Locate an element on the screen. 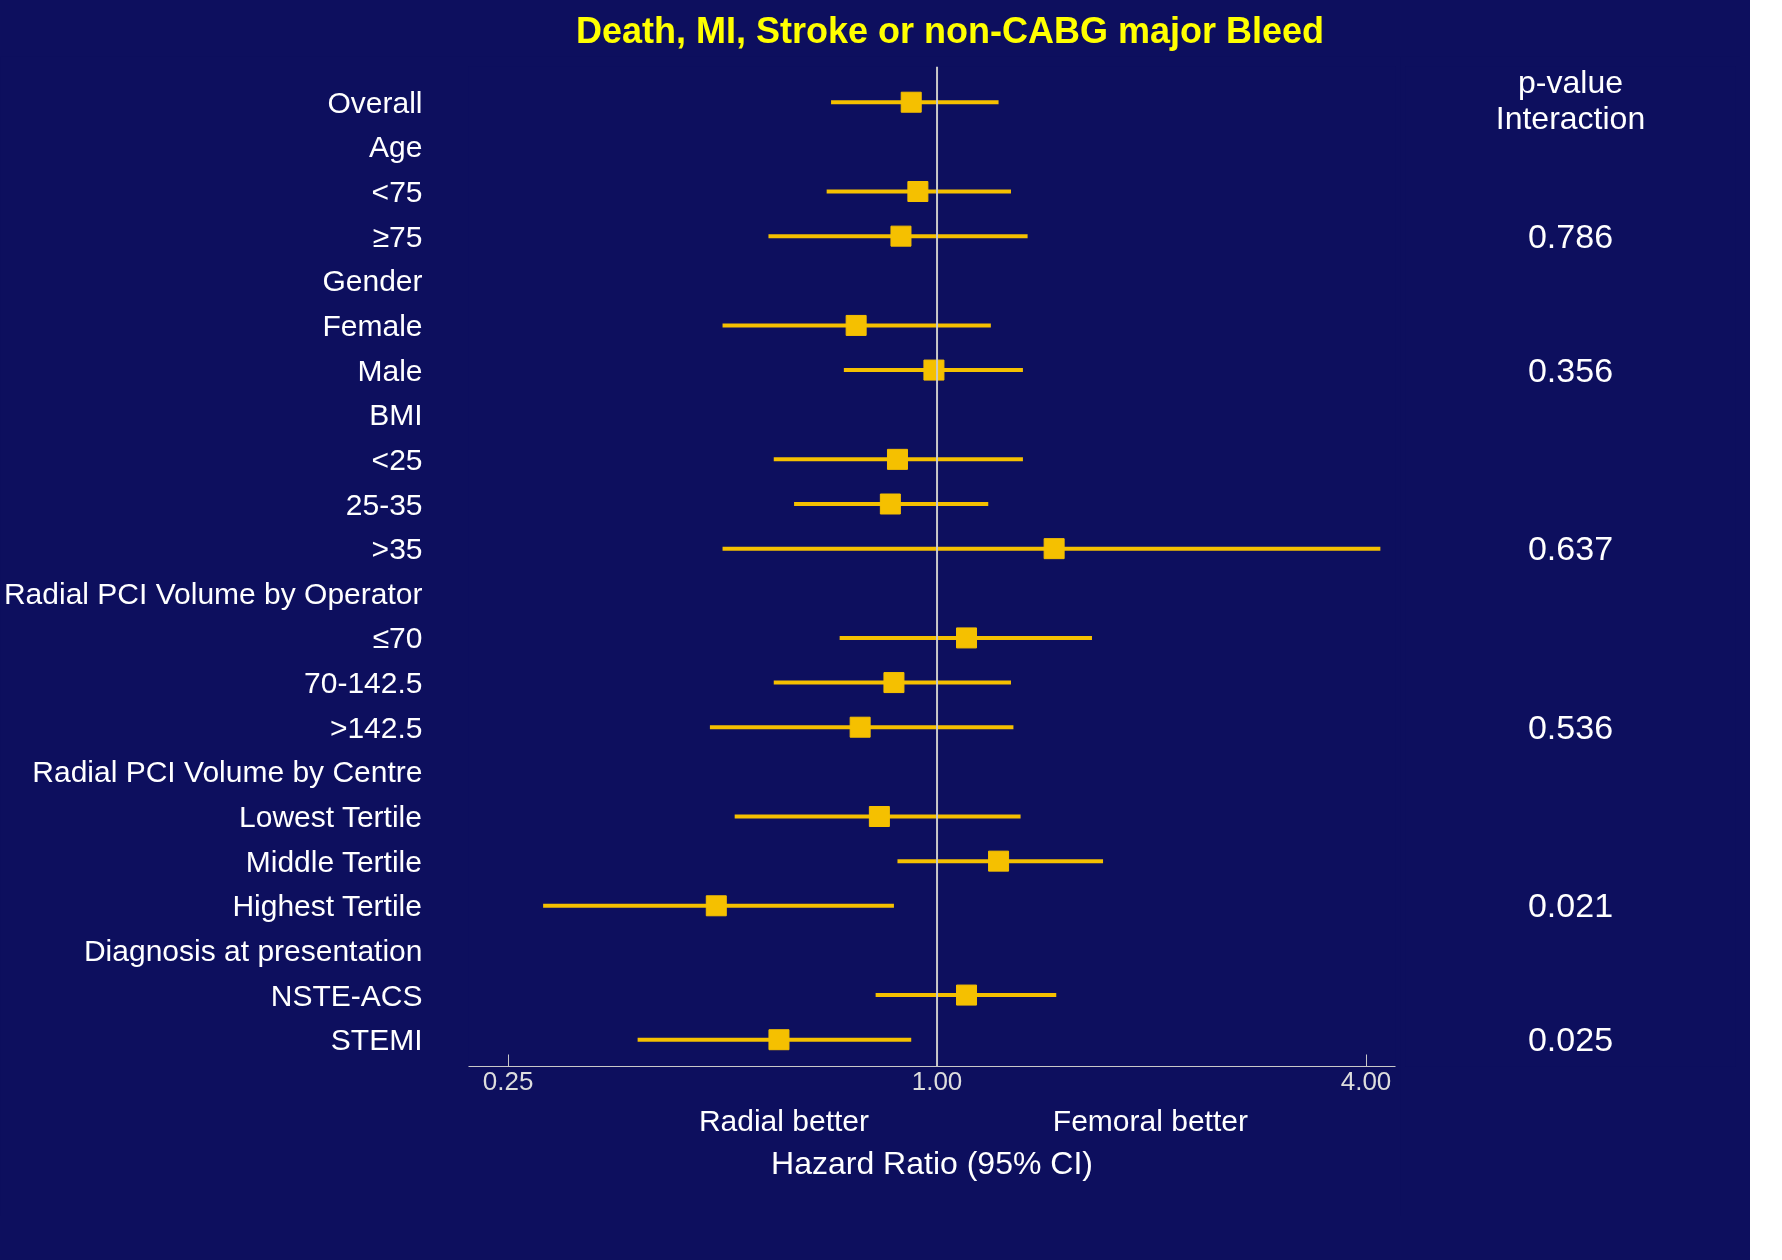  text: 0.536 is located at coordinates (1570, 726).